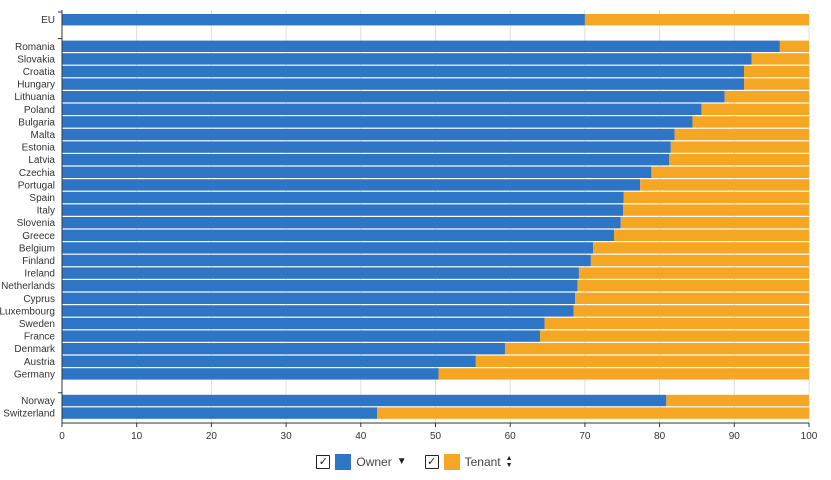  I want to click on x-tick-label: 30, so click(287, 435).